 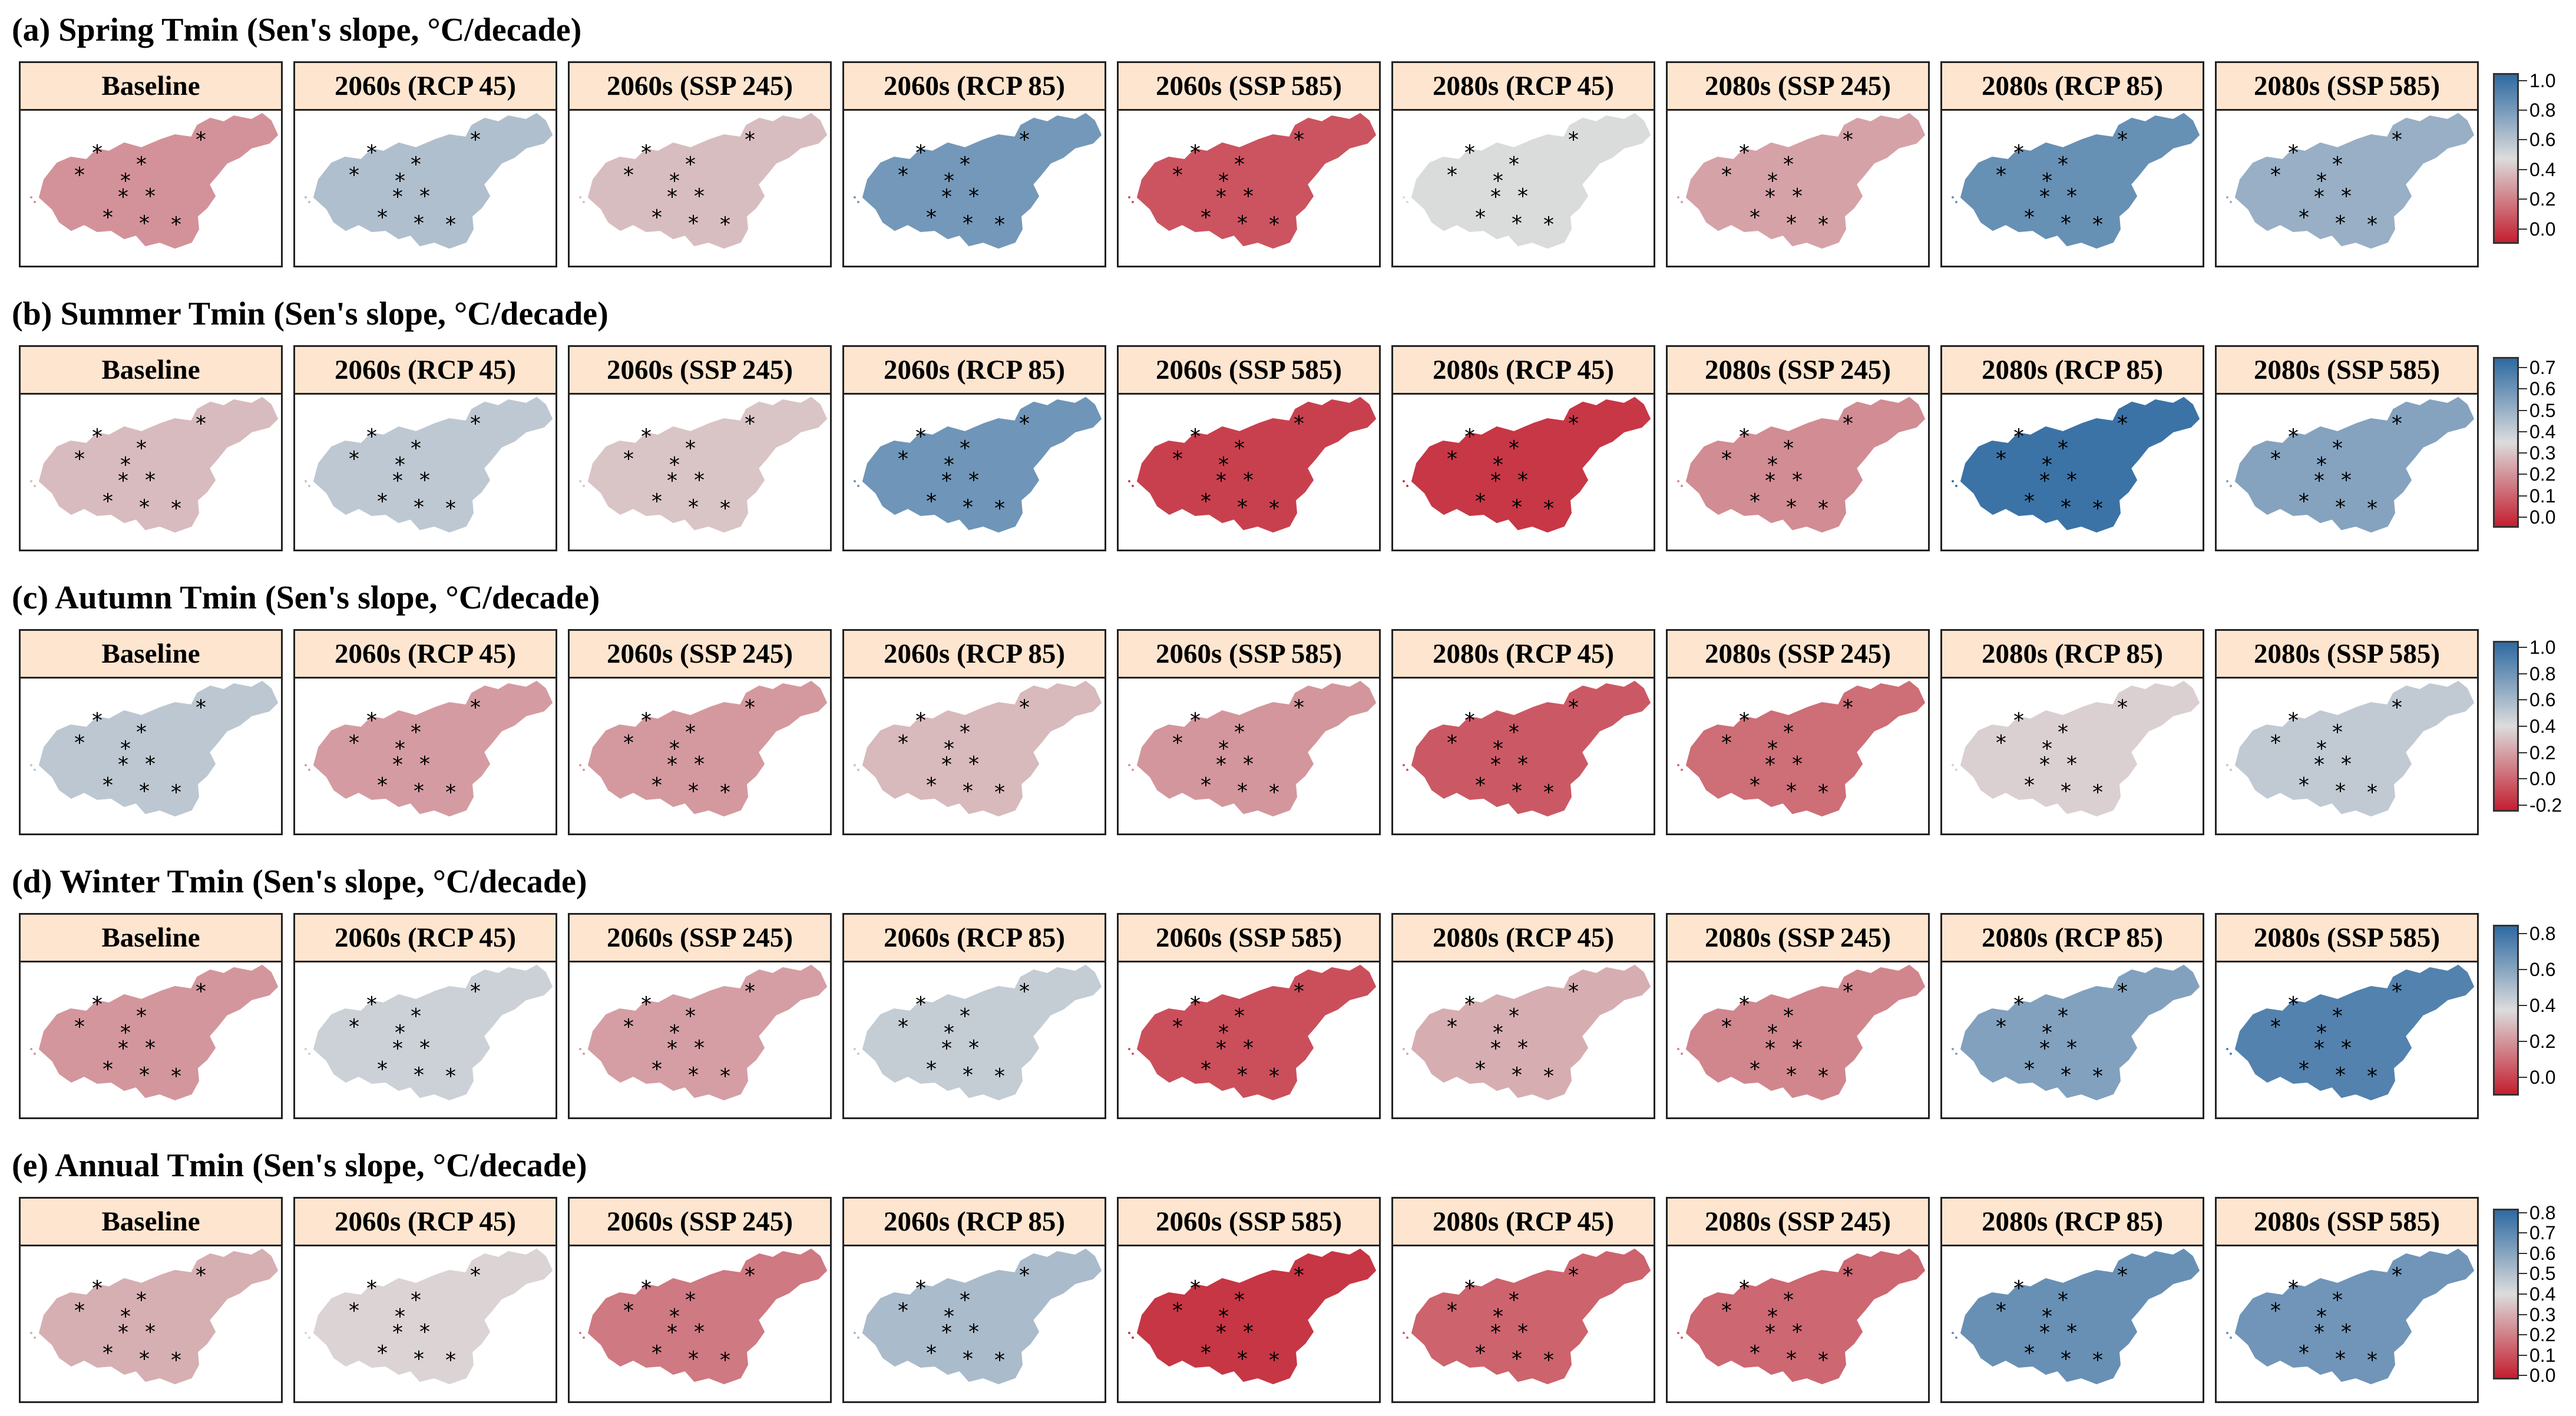 I want to click on tick-label: 0.1, so click(x=2542, y=496).